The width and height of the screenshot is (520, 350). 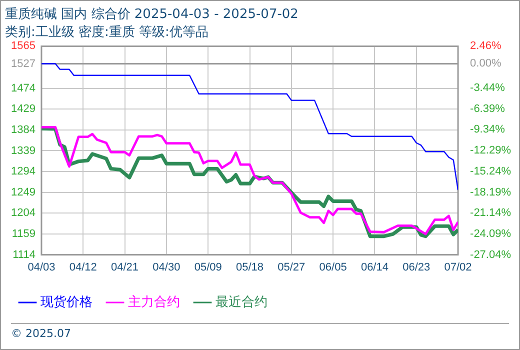 What do you see at coordinates (23, 46) in the screenshot?
I see `y-tick-label: 1565` at bounding box center [23, 46].